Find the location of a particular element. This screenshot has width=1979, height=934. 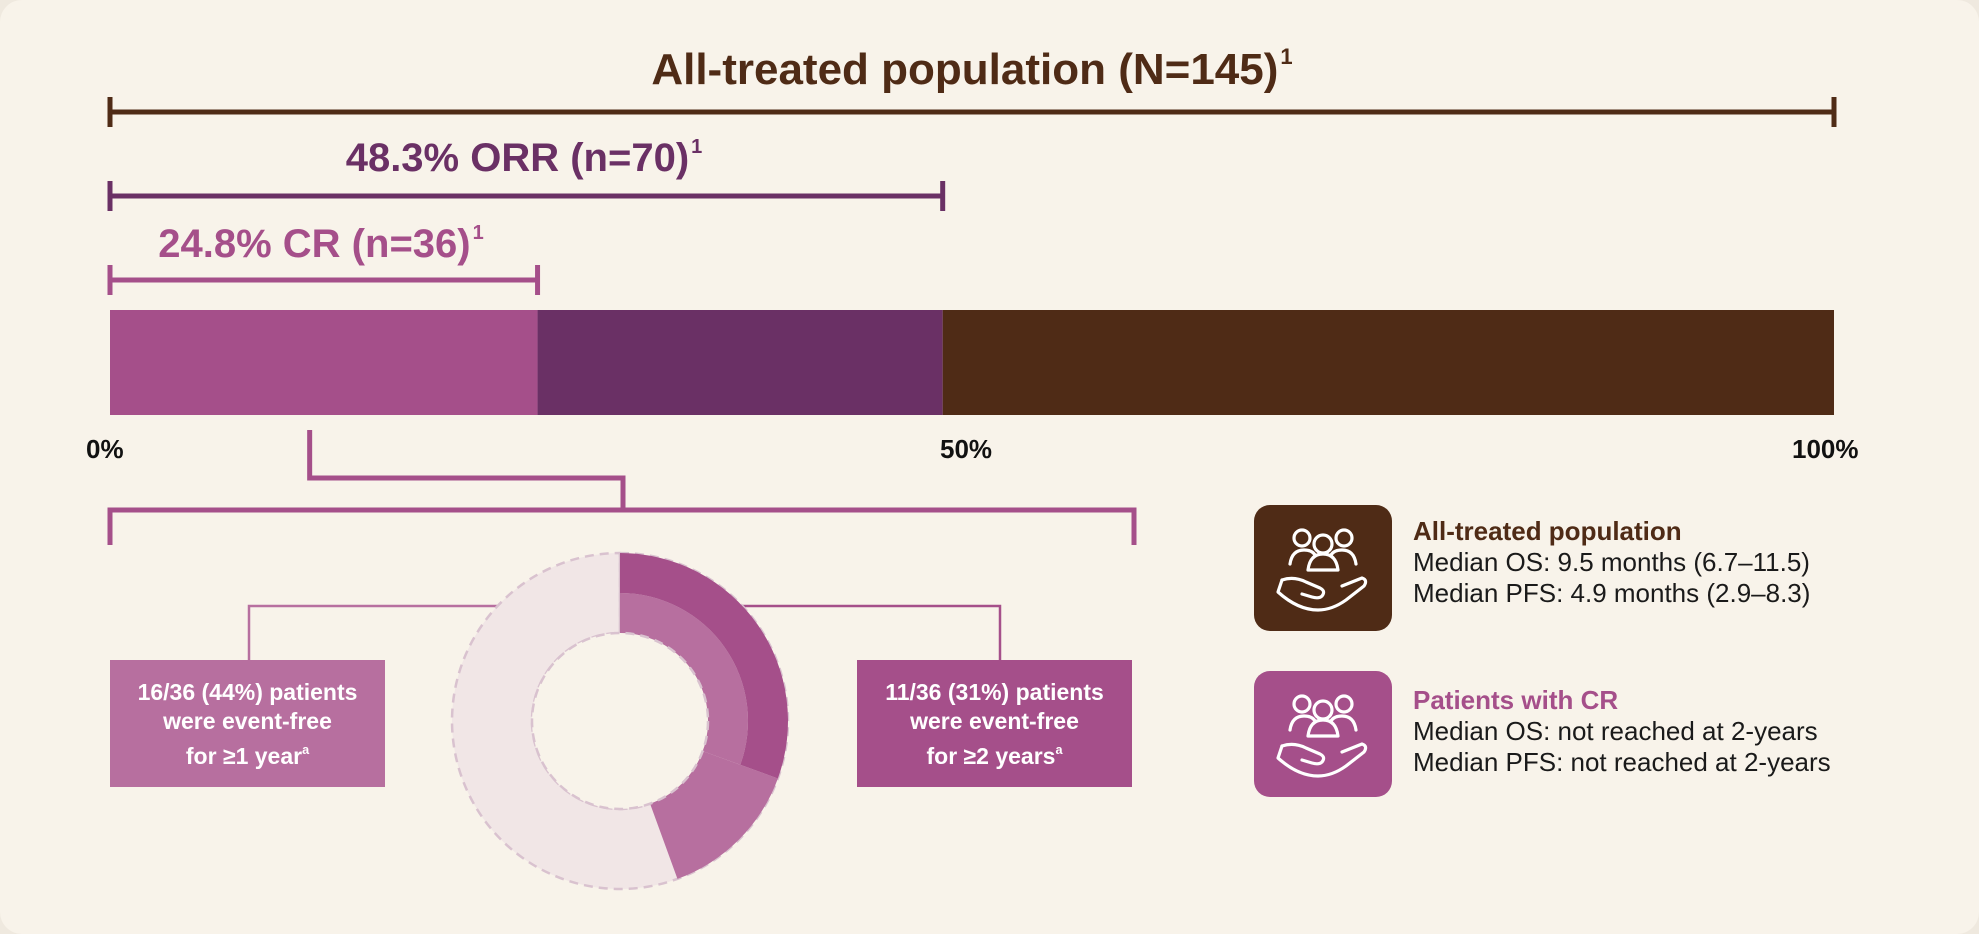

cr-pfs: Median PFS: not reached at 2-years is located at coordinates (1622, 762).